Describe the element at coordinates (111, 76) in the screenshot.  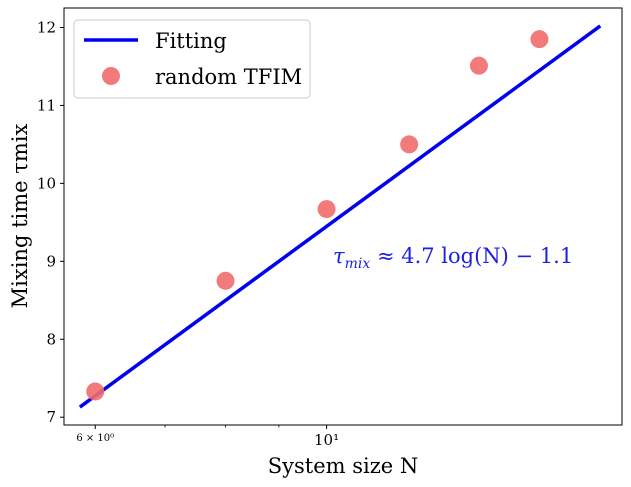
I see `legend-marker-random-tfim` at that location.